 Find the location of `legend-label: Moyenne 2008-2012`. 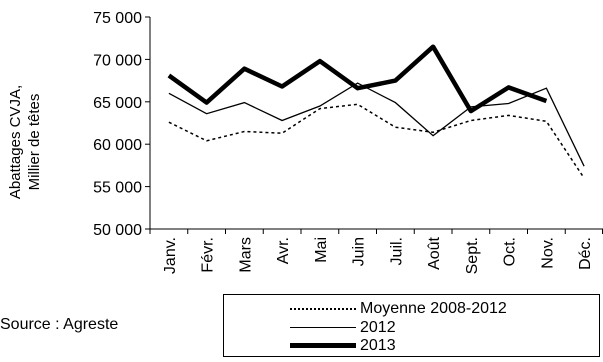

legend-label: Moyenne 2008-2012 is located at coordinates (433, 308).